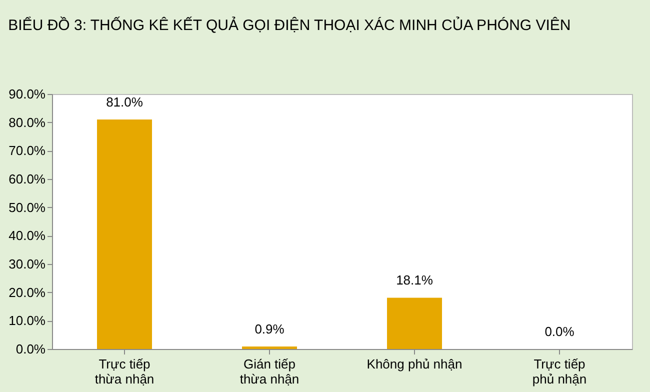 Image resolution: width=650 pixels, height=392 pixels. What do you see at coordinates (415, 280) in the screenshot?
I see `data-label: 18.1%` at bounding box center [415, 280].